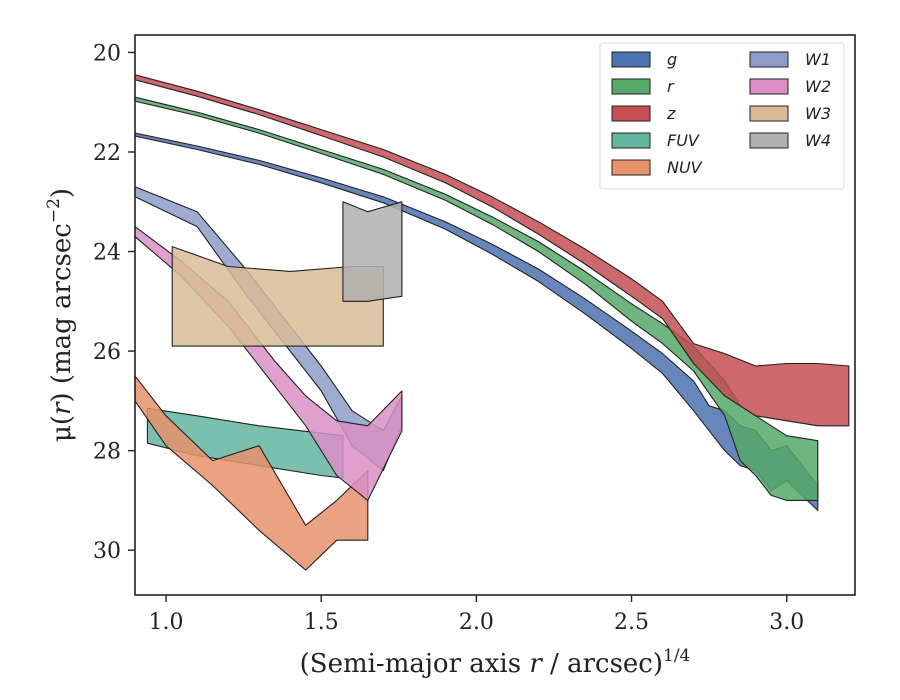  Describe the element at coordinates (685, 167) in the screenshot. I see `legend-label-NUV: NUV` at that location.